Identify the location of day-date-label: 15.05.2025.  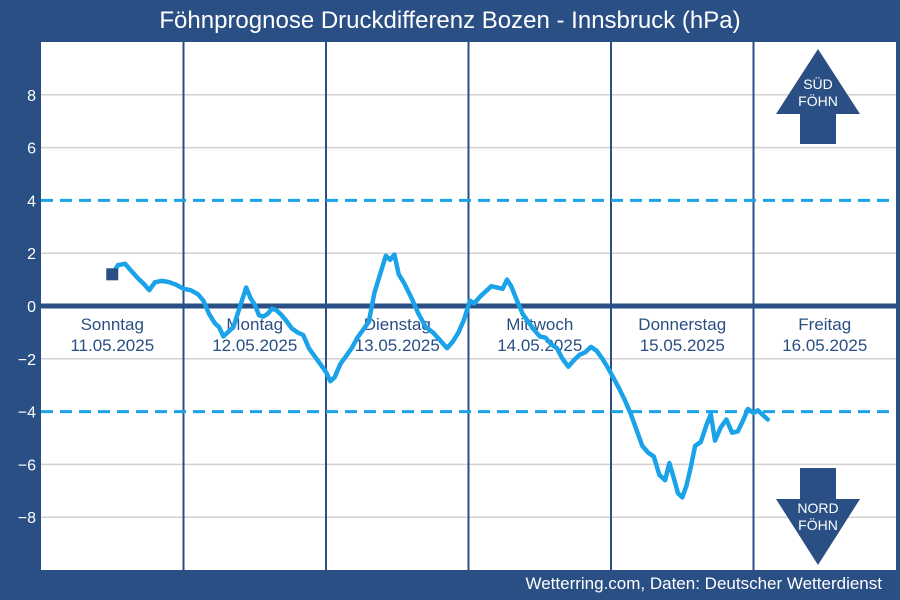
(682, 345).